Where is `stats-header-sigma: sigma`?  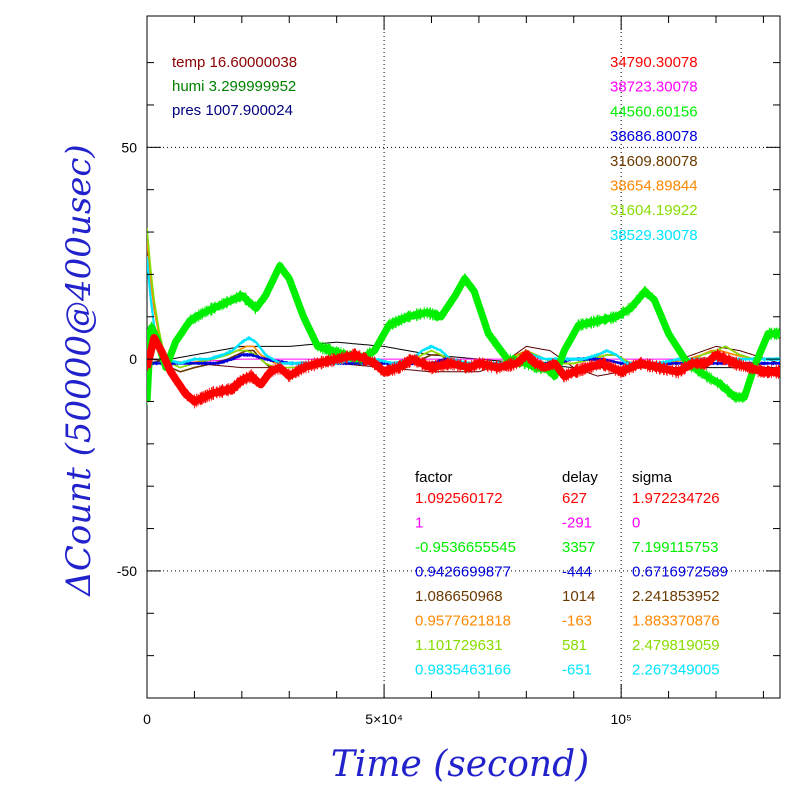
stats-header-sigma: sigma is located at coordinates (652, 477).